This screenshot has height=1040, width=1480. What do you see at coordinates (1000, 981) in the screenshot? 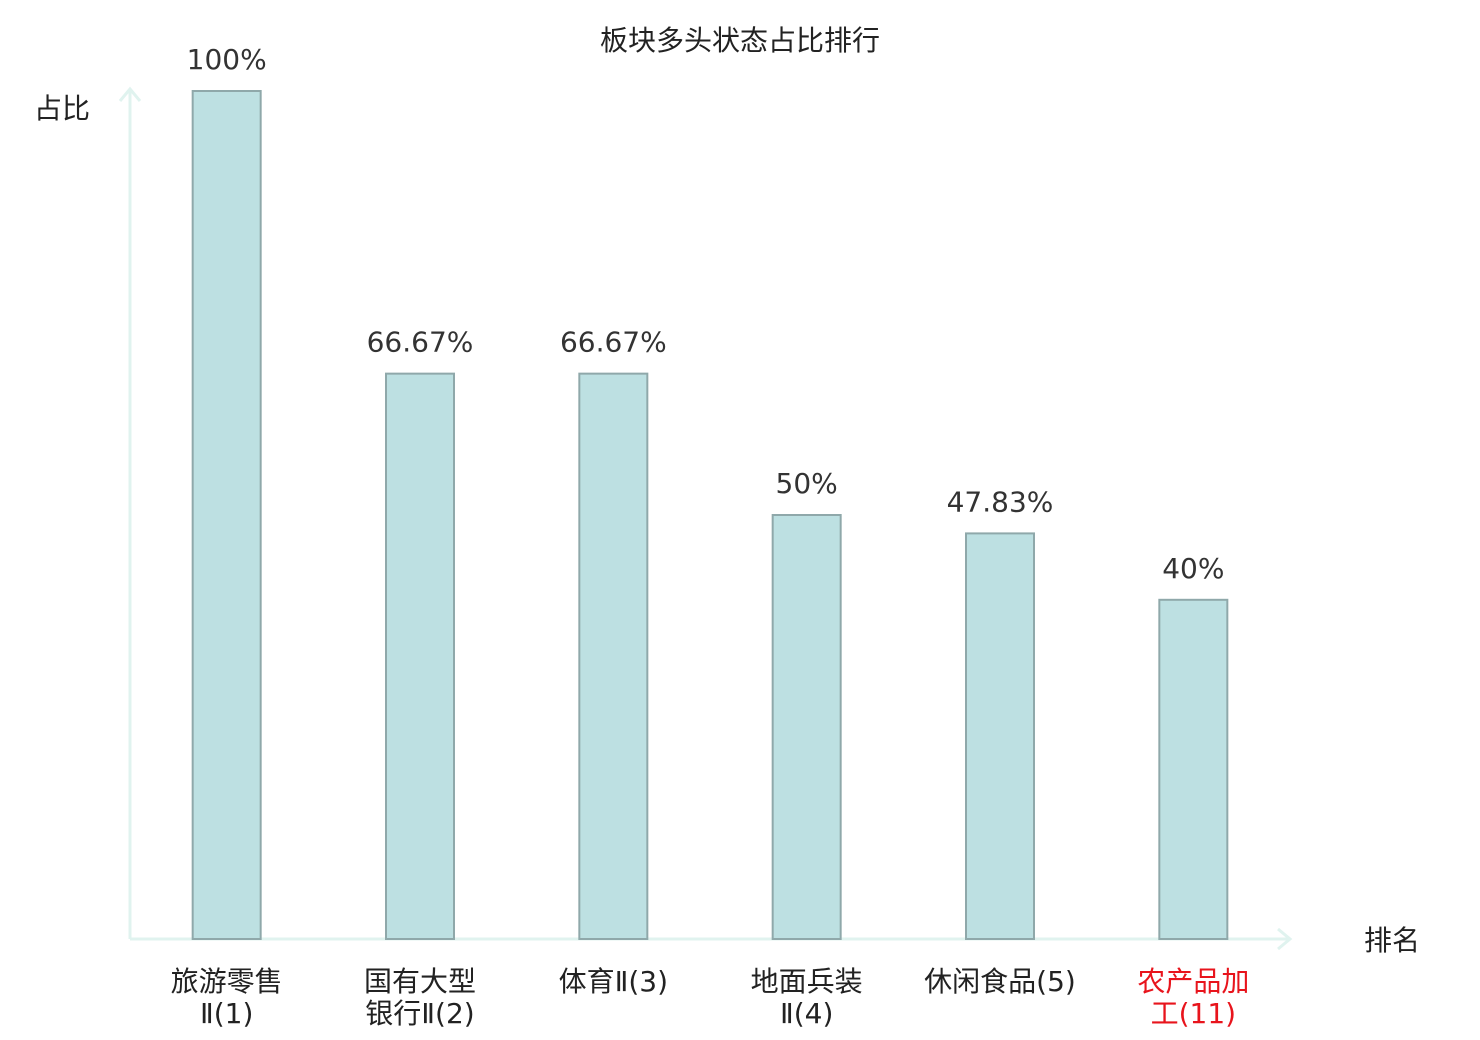
I see `x-tick-label: 休闲食品(5)` at bounding box center [1000, 981].